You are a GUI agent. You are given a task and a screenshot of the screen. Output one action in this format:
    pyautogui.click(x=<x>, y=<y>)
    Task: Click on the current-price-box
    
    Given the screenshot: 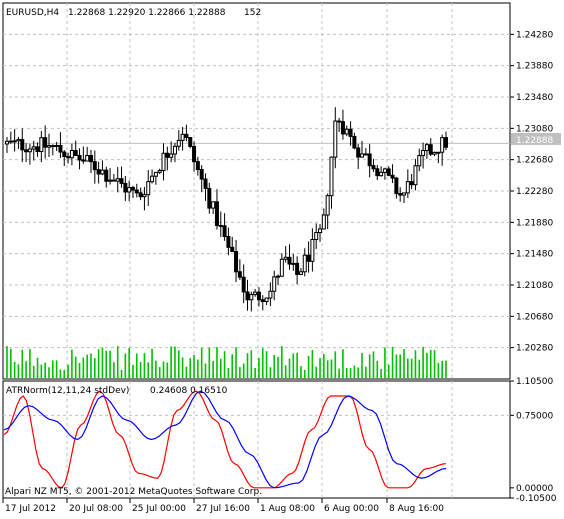 What is the action you would take?
    pyautogui.click(x=536, y=139)
    